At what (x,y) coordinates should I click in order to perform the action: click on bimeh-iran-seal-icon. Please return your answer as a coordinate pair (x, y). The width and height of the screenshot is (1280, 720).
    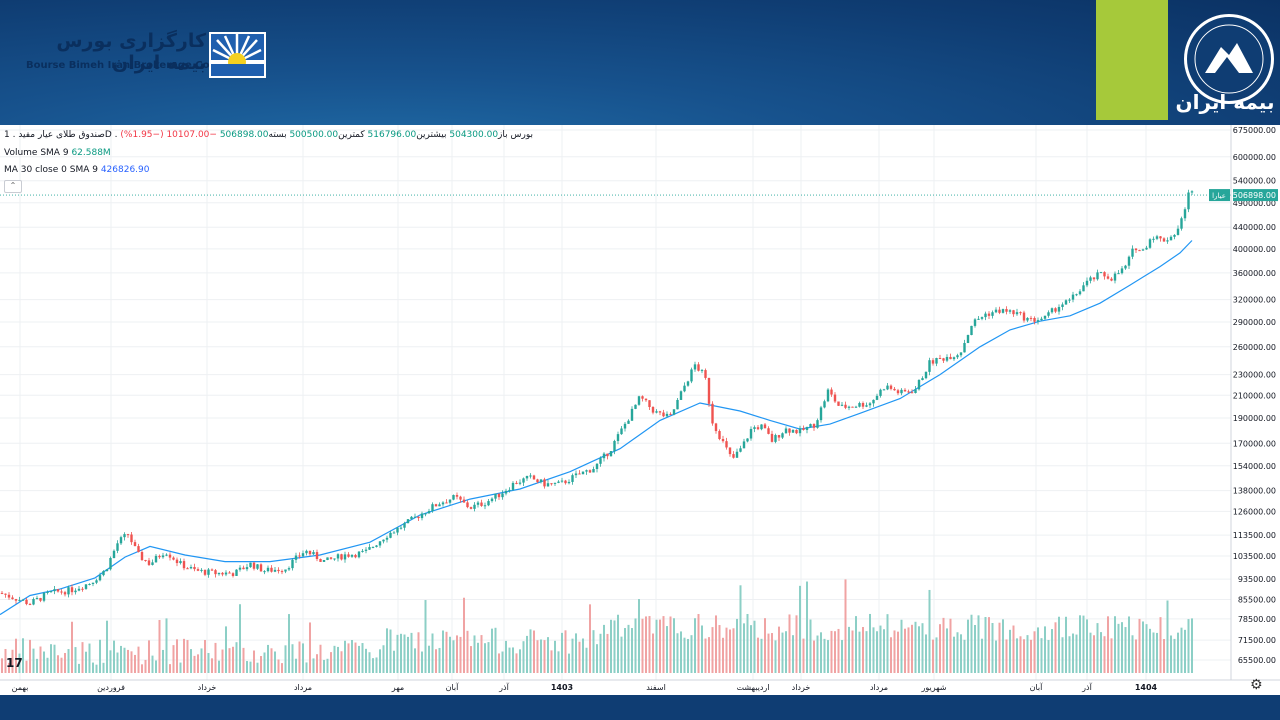
    Looking at the image, I should click on (1229, 59).